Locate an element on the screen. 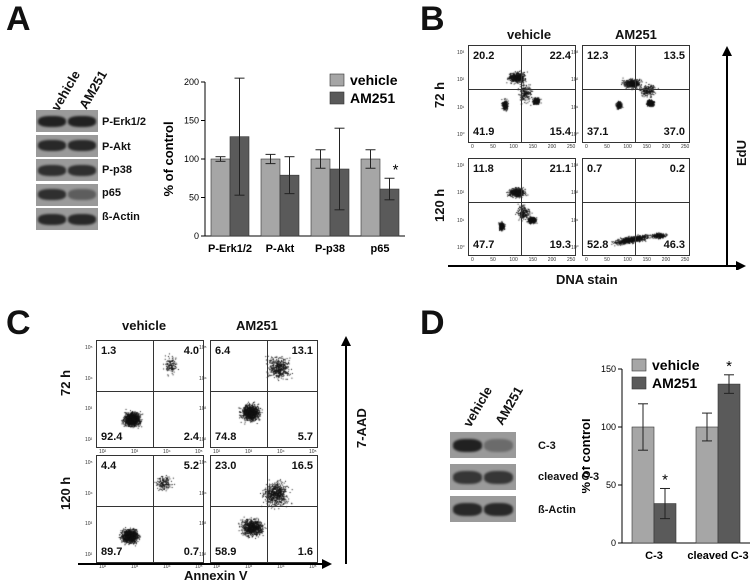 The image size is (755, 586). x-tick-label: 250 is located at coordinates (571, 147).